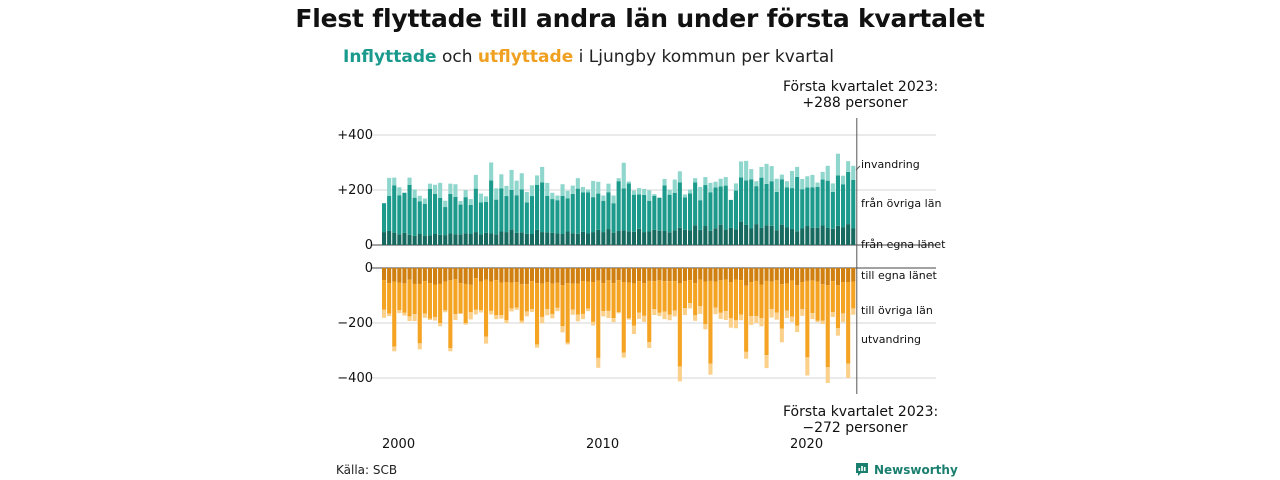 The height and width of the screenshot is (480, 1280). Describe the element at coordinates (704, 57) in the screenshot. I see `subtitle-rest: i Ljungby kommun per kvartal` at that location.